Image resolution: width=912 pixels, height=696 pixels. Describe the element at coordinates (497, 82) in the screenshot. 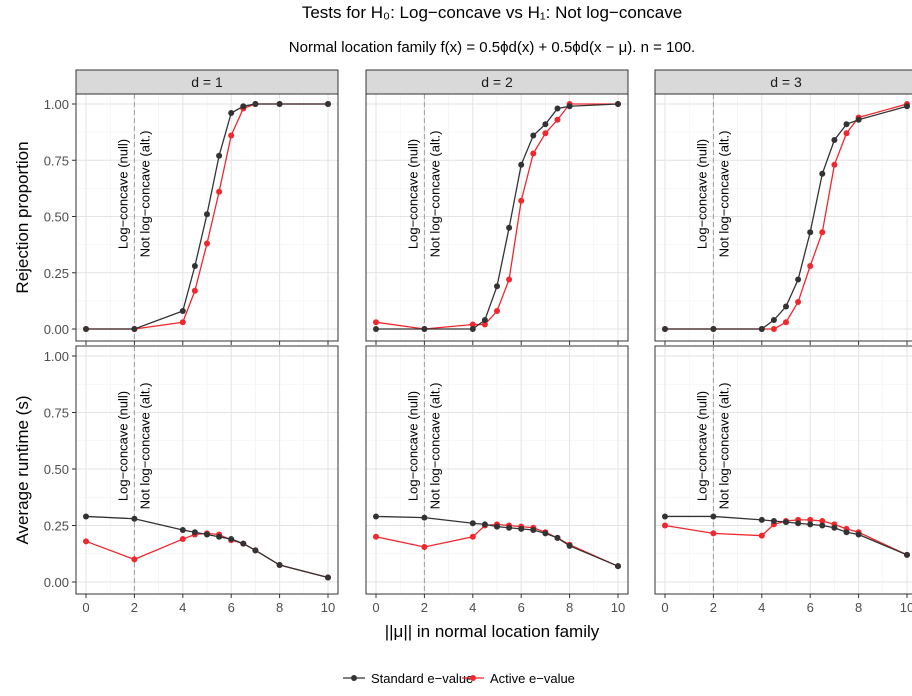

I see `facet-label: d = 2` at that location.